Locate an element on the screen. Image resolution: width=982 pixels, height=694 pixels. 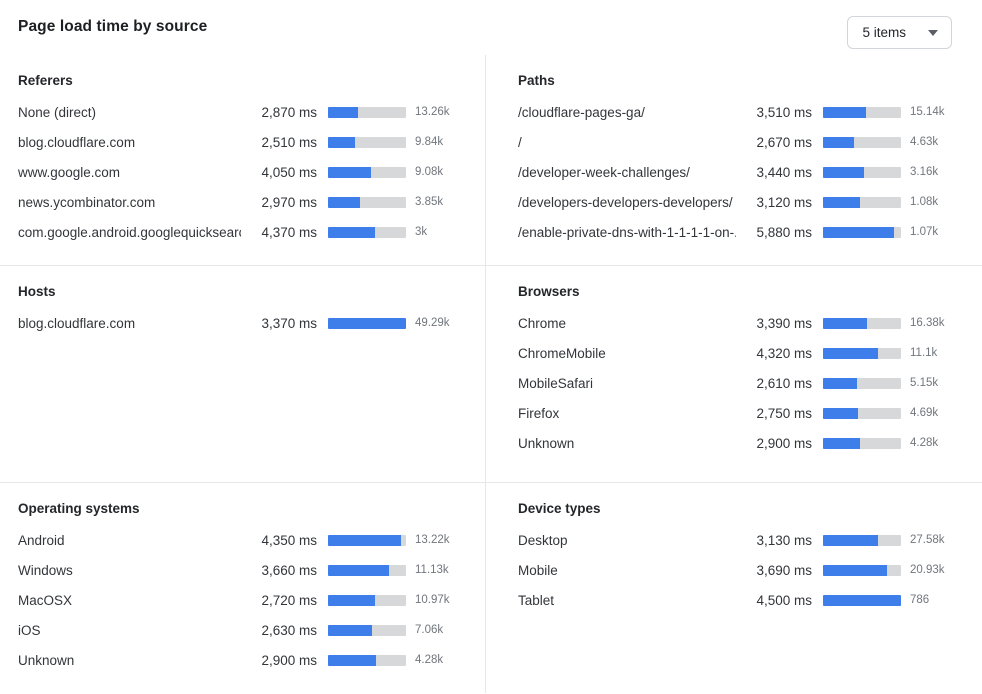
row-label: iOS is located at coordinates (29, 630).